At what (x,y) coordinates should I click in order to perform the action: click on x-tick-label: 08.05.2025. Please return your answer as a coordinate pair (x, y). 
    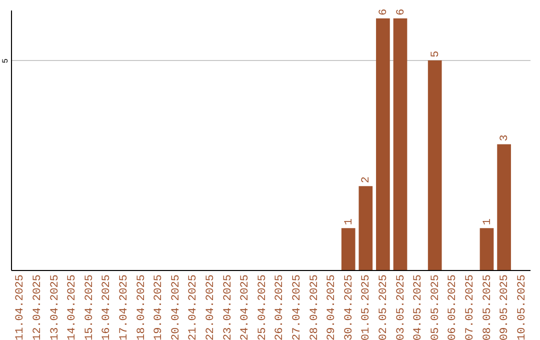
    Looking at the image, I should click on (488, 307).